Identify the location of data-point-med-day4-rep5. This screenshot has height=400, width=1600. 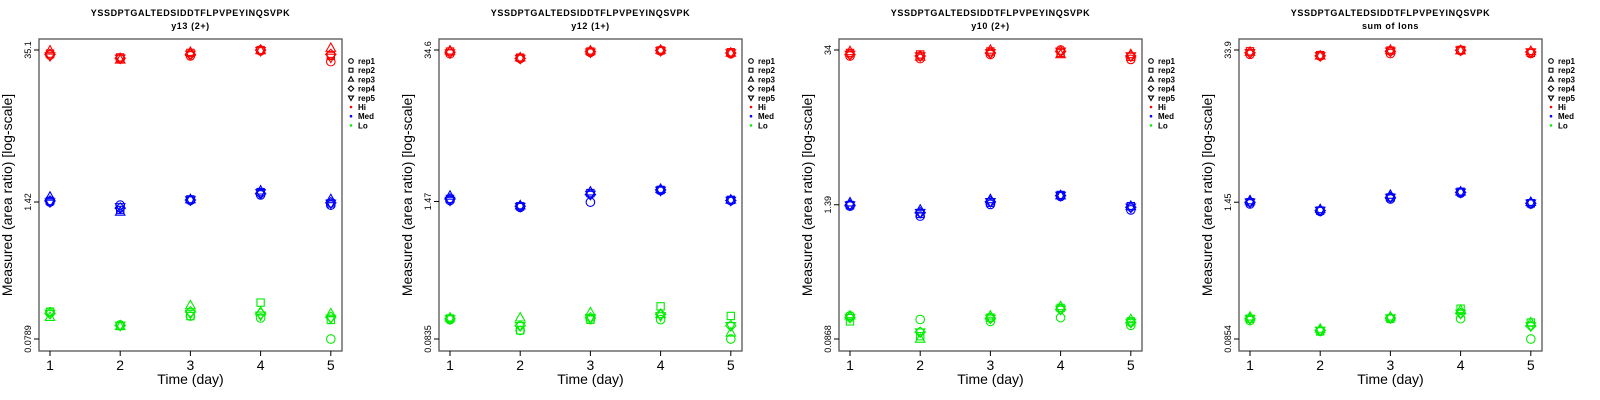
(1060, 196).